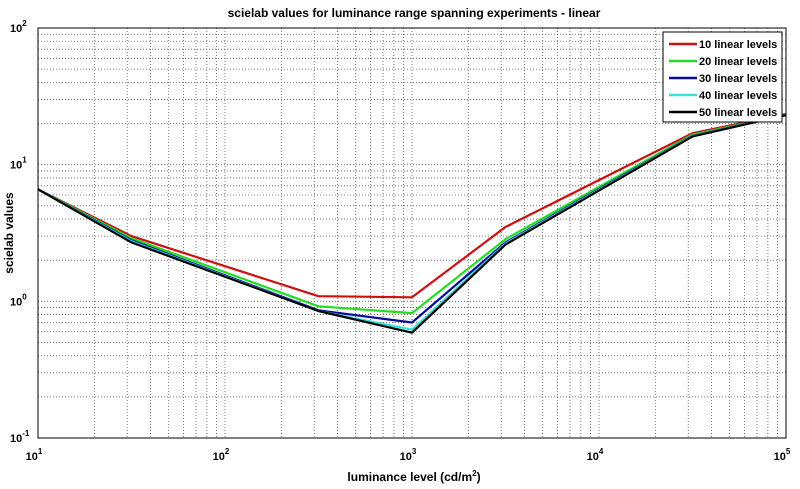  Describe the element at coordinates (9, 233) in the screenshot. I see `y-axis-label: scielab values` at that location.